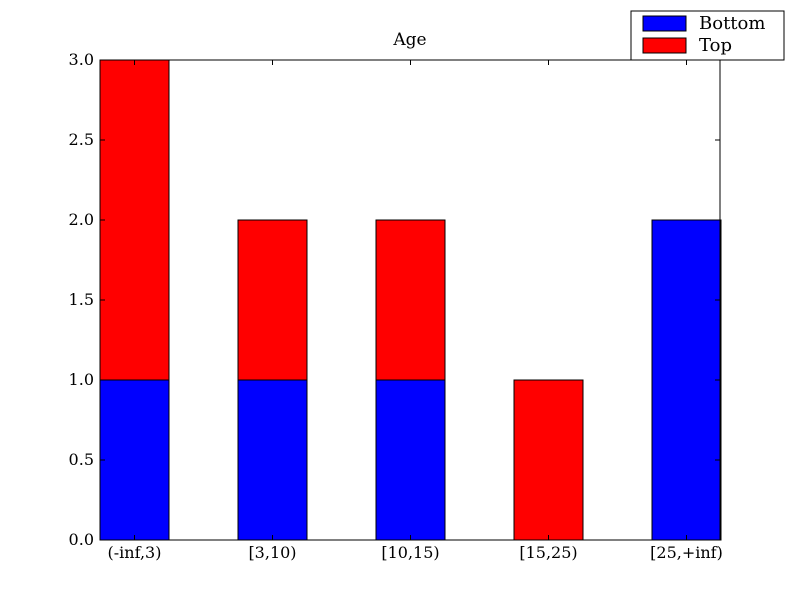 Image resolution: width=800 pixels, height=600 pixels. Describe the element at coordinates (272, 552) in the screenshot. I see `x-tick-label: [3,10)` at that location.